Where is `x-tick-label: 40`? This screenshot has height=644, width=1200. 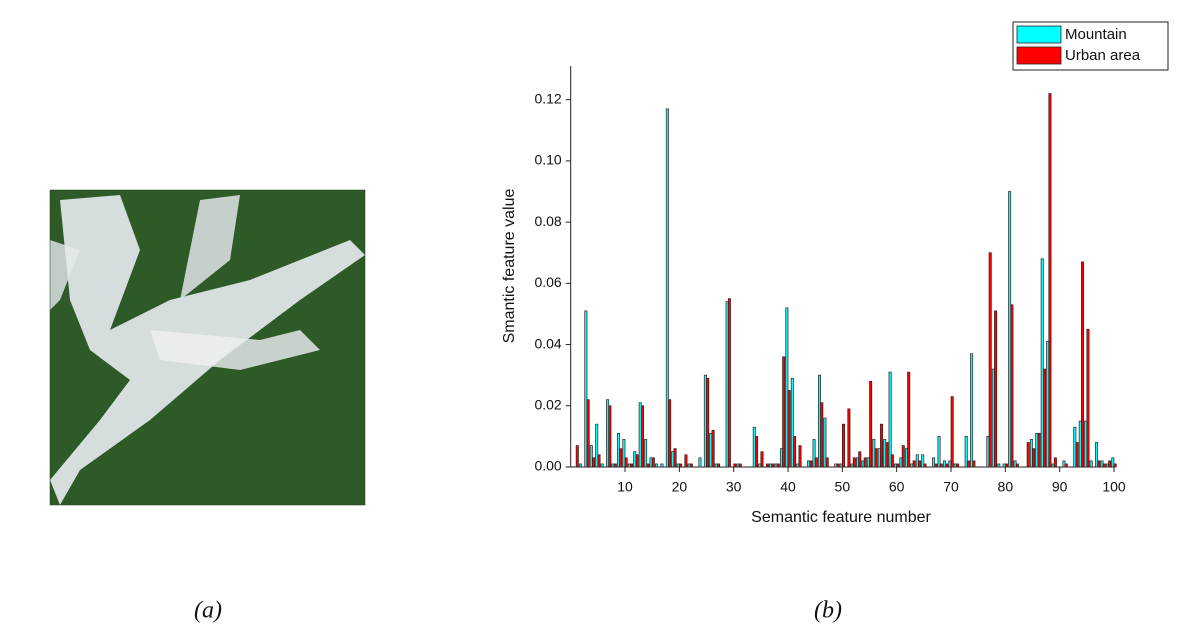
x-tick-label: 40 is located at coordinates (788, 487).